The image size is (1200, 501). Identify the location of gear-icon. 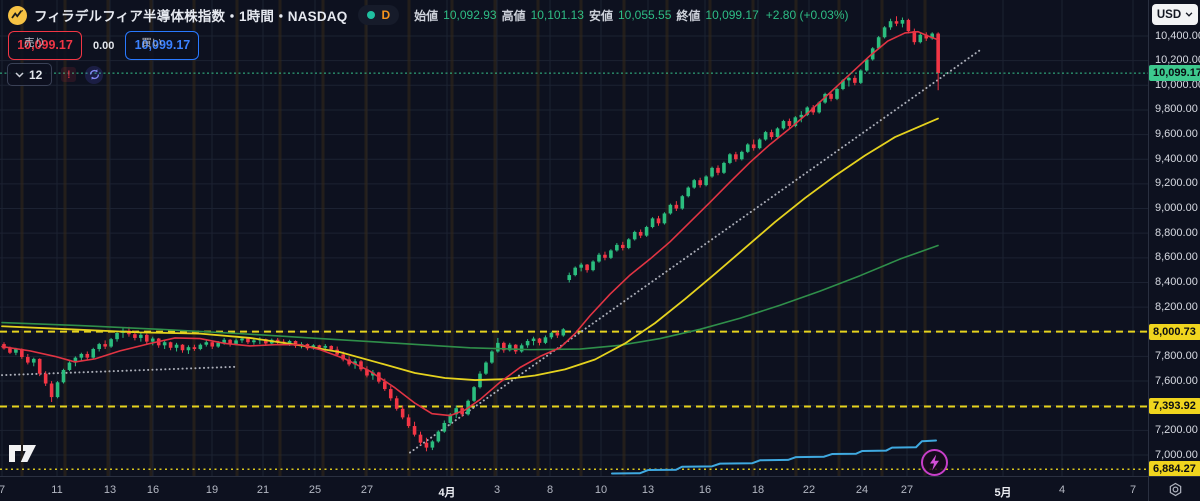
(1175, 489).